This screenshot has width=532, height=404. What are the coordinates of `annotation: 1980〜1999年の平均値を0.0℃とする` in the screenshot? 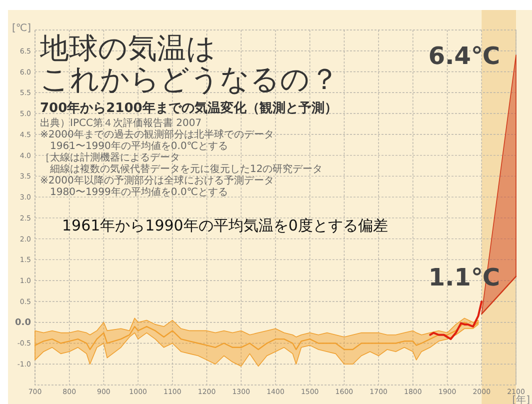 It's located at (134, 192).